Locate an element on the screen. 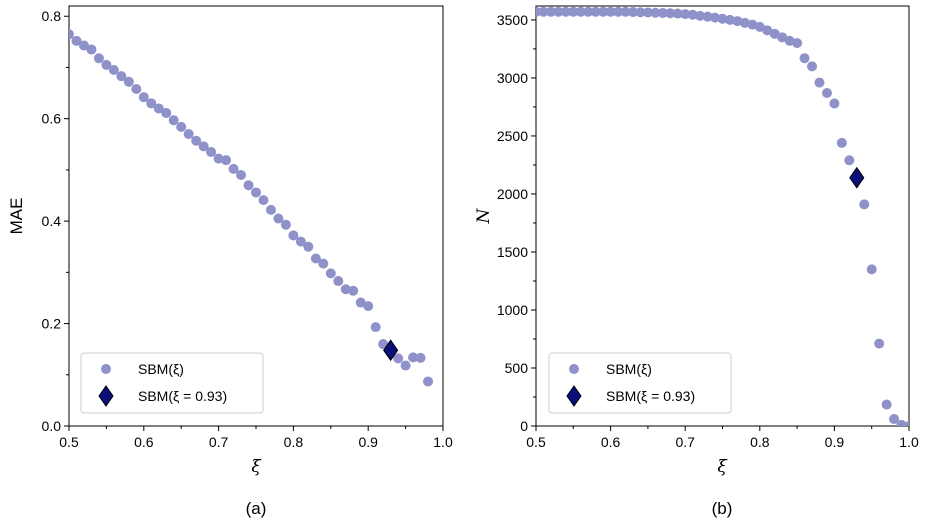 The width and height of the screenshot is (928, 527). y-tick-label: 0.0 is located at coordinates (52, 426).